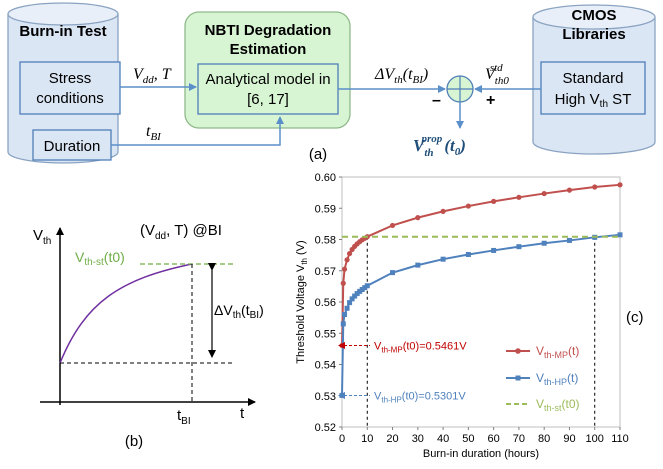 The height and width of the screenshot is (469, 663). What do you see at coordinates (558, 405) in the screenshot?
I see `c-legend-label: Vth-st(t0)` at bounding box center [558, 405].